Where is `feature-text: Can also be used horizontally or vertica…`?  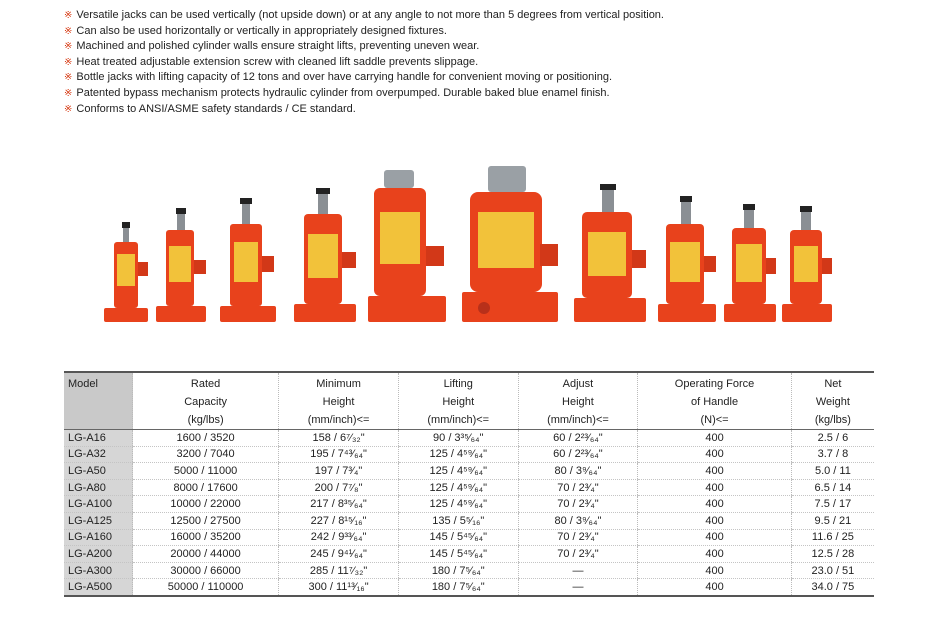
feature-text: Can also be used horizontally or vertica… is located at coordinates (261, 30).